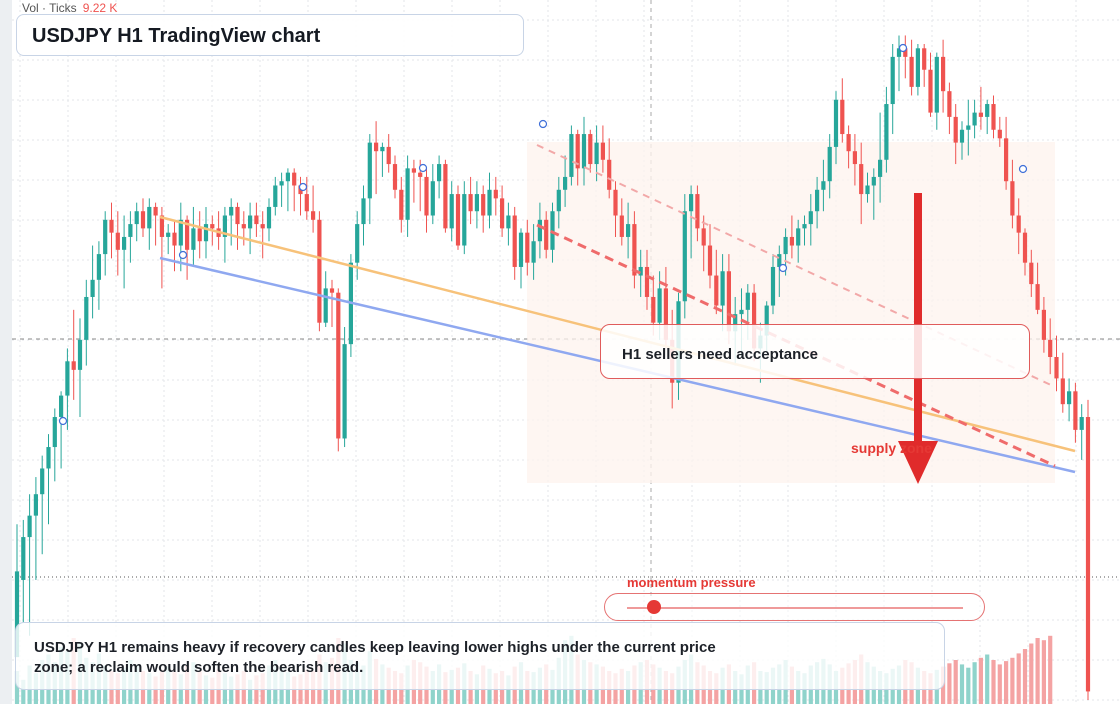 This screenshot has width=1120, height=704. I want to click on chart-title-box: USDJPY H1 TradingView chart, so click(270, 35).